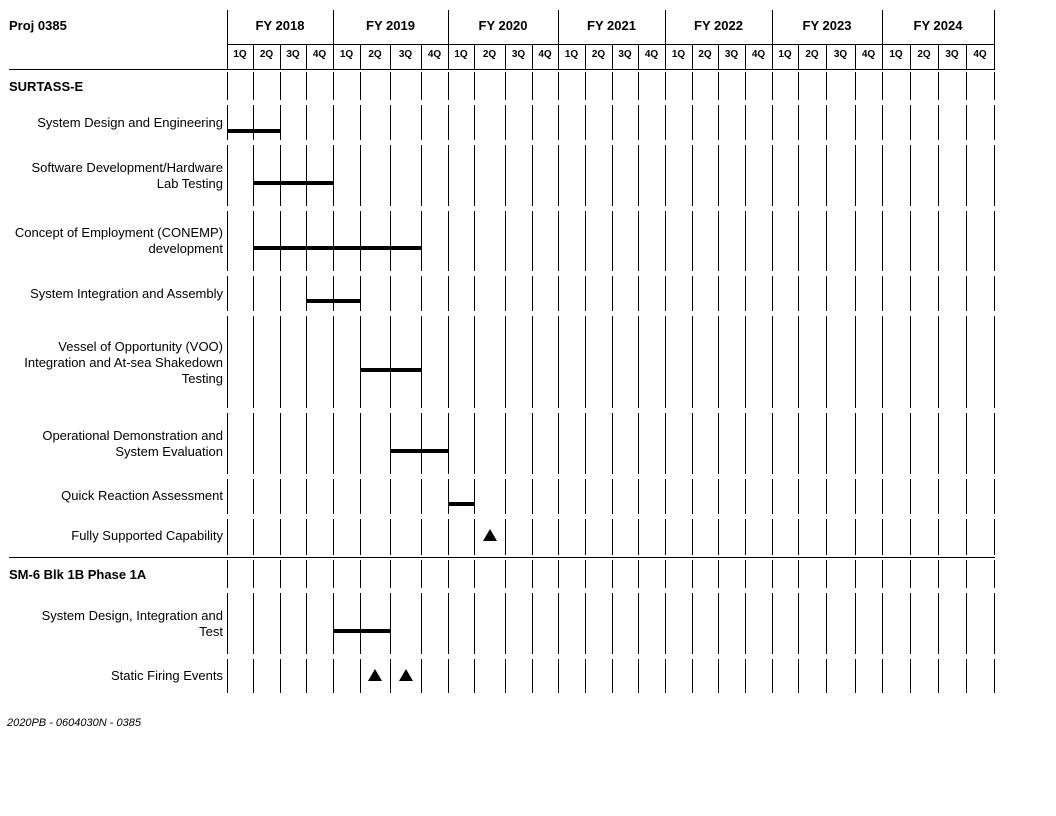 The image size is (1056, 816). What do you see at coordinates (142, 495) in the screenshot?
I see `task-label: Quick Reaction Assessment` at bounding box center [142, 495].